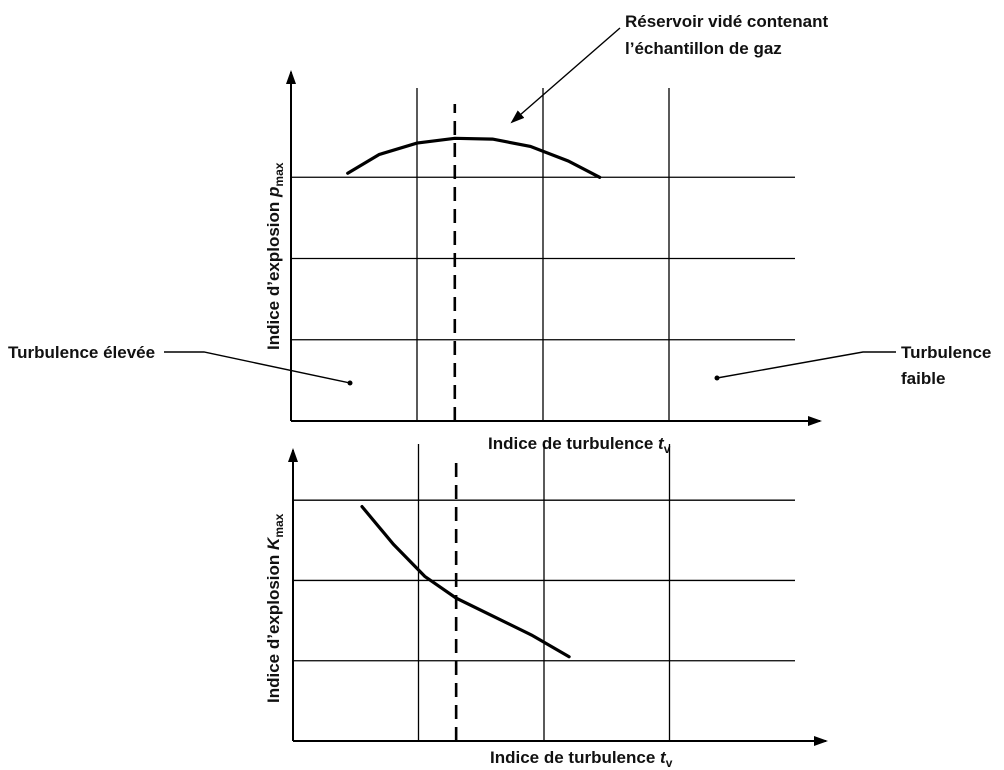  Describe the element at coordinates (726, 21) in the screenshot. I see `reservoir-label-line1: Réservoir vidé contenant` at that location.